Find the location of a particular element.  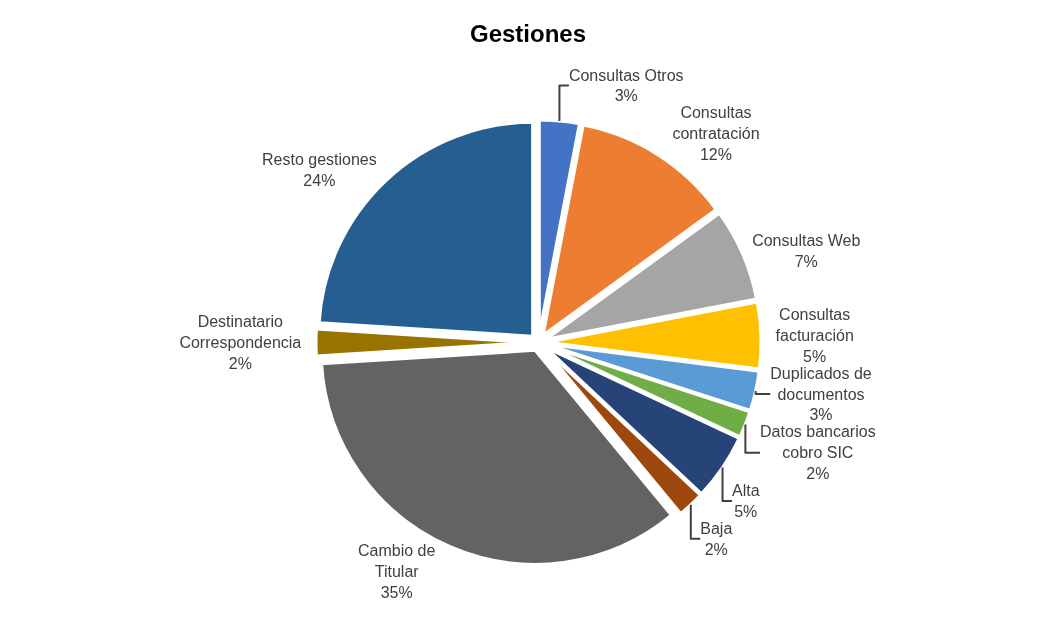

slice-label: Consultas facturación is located at coordinates (814, 325).